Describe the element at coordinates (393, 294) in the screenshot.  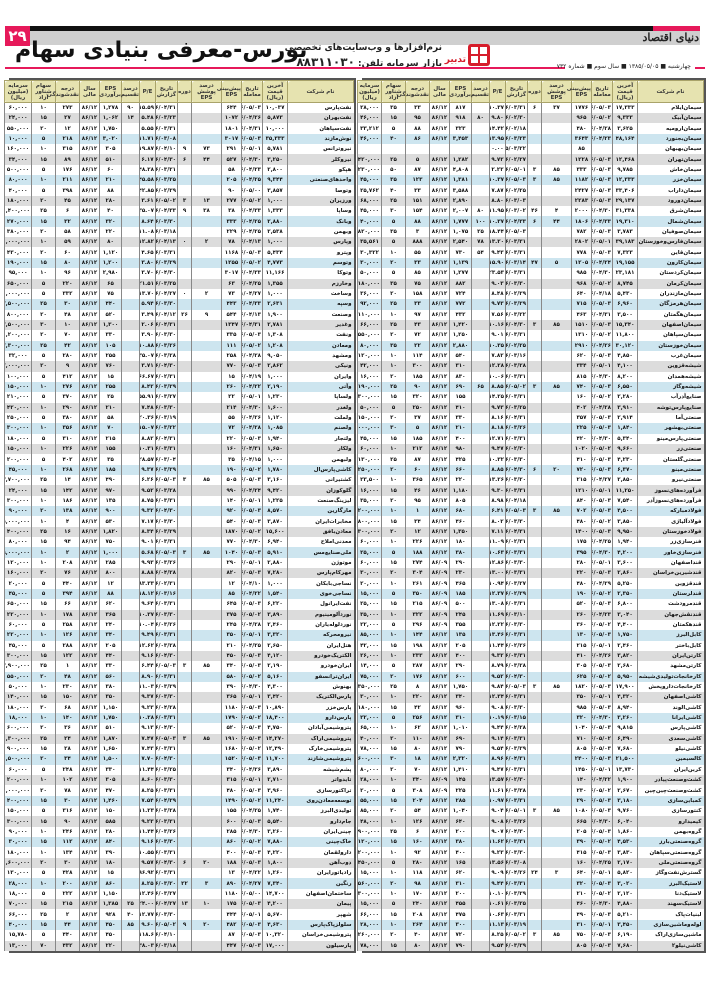
I see `cell-free-float: ۲۰` at that location.